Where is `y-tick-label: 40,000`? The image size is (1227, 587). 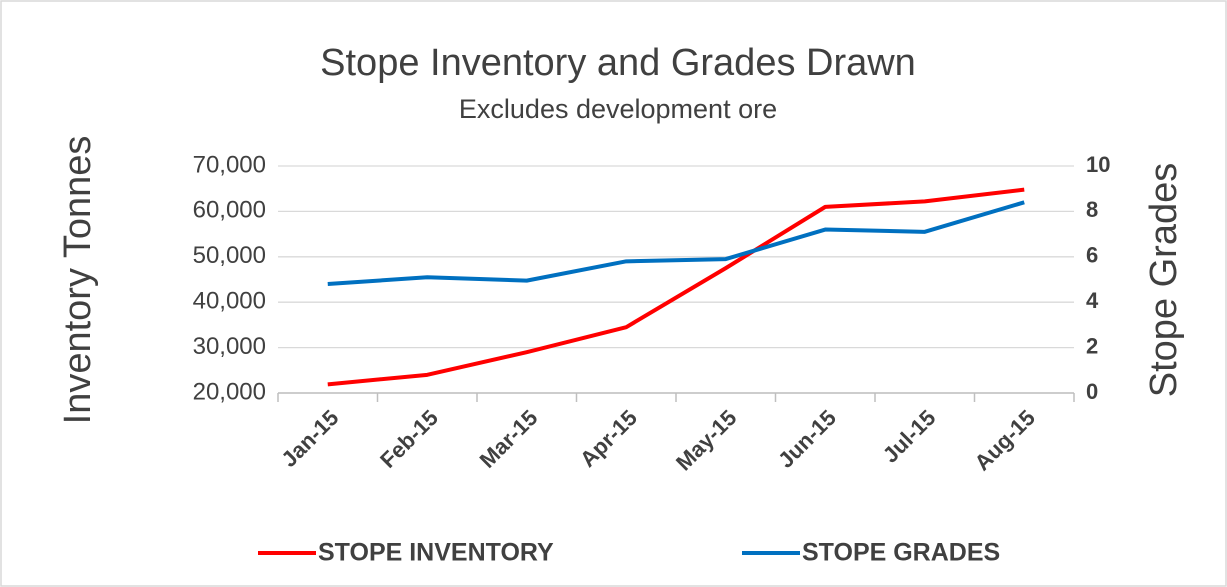
y-tick-label: 40,000 is located at coordinates (229, 301).